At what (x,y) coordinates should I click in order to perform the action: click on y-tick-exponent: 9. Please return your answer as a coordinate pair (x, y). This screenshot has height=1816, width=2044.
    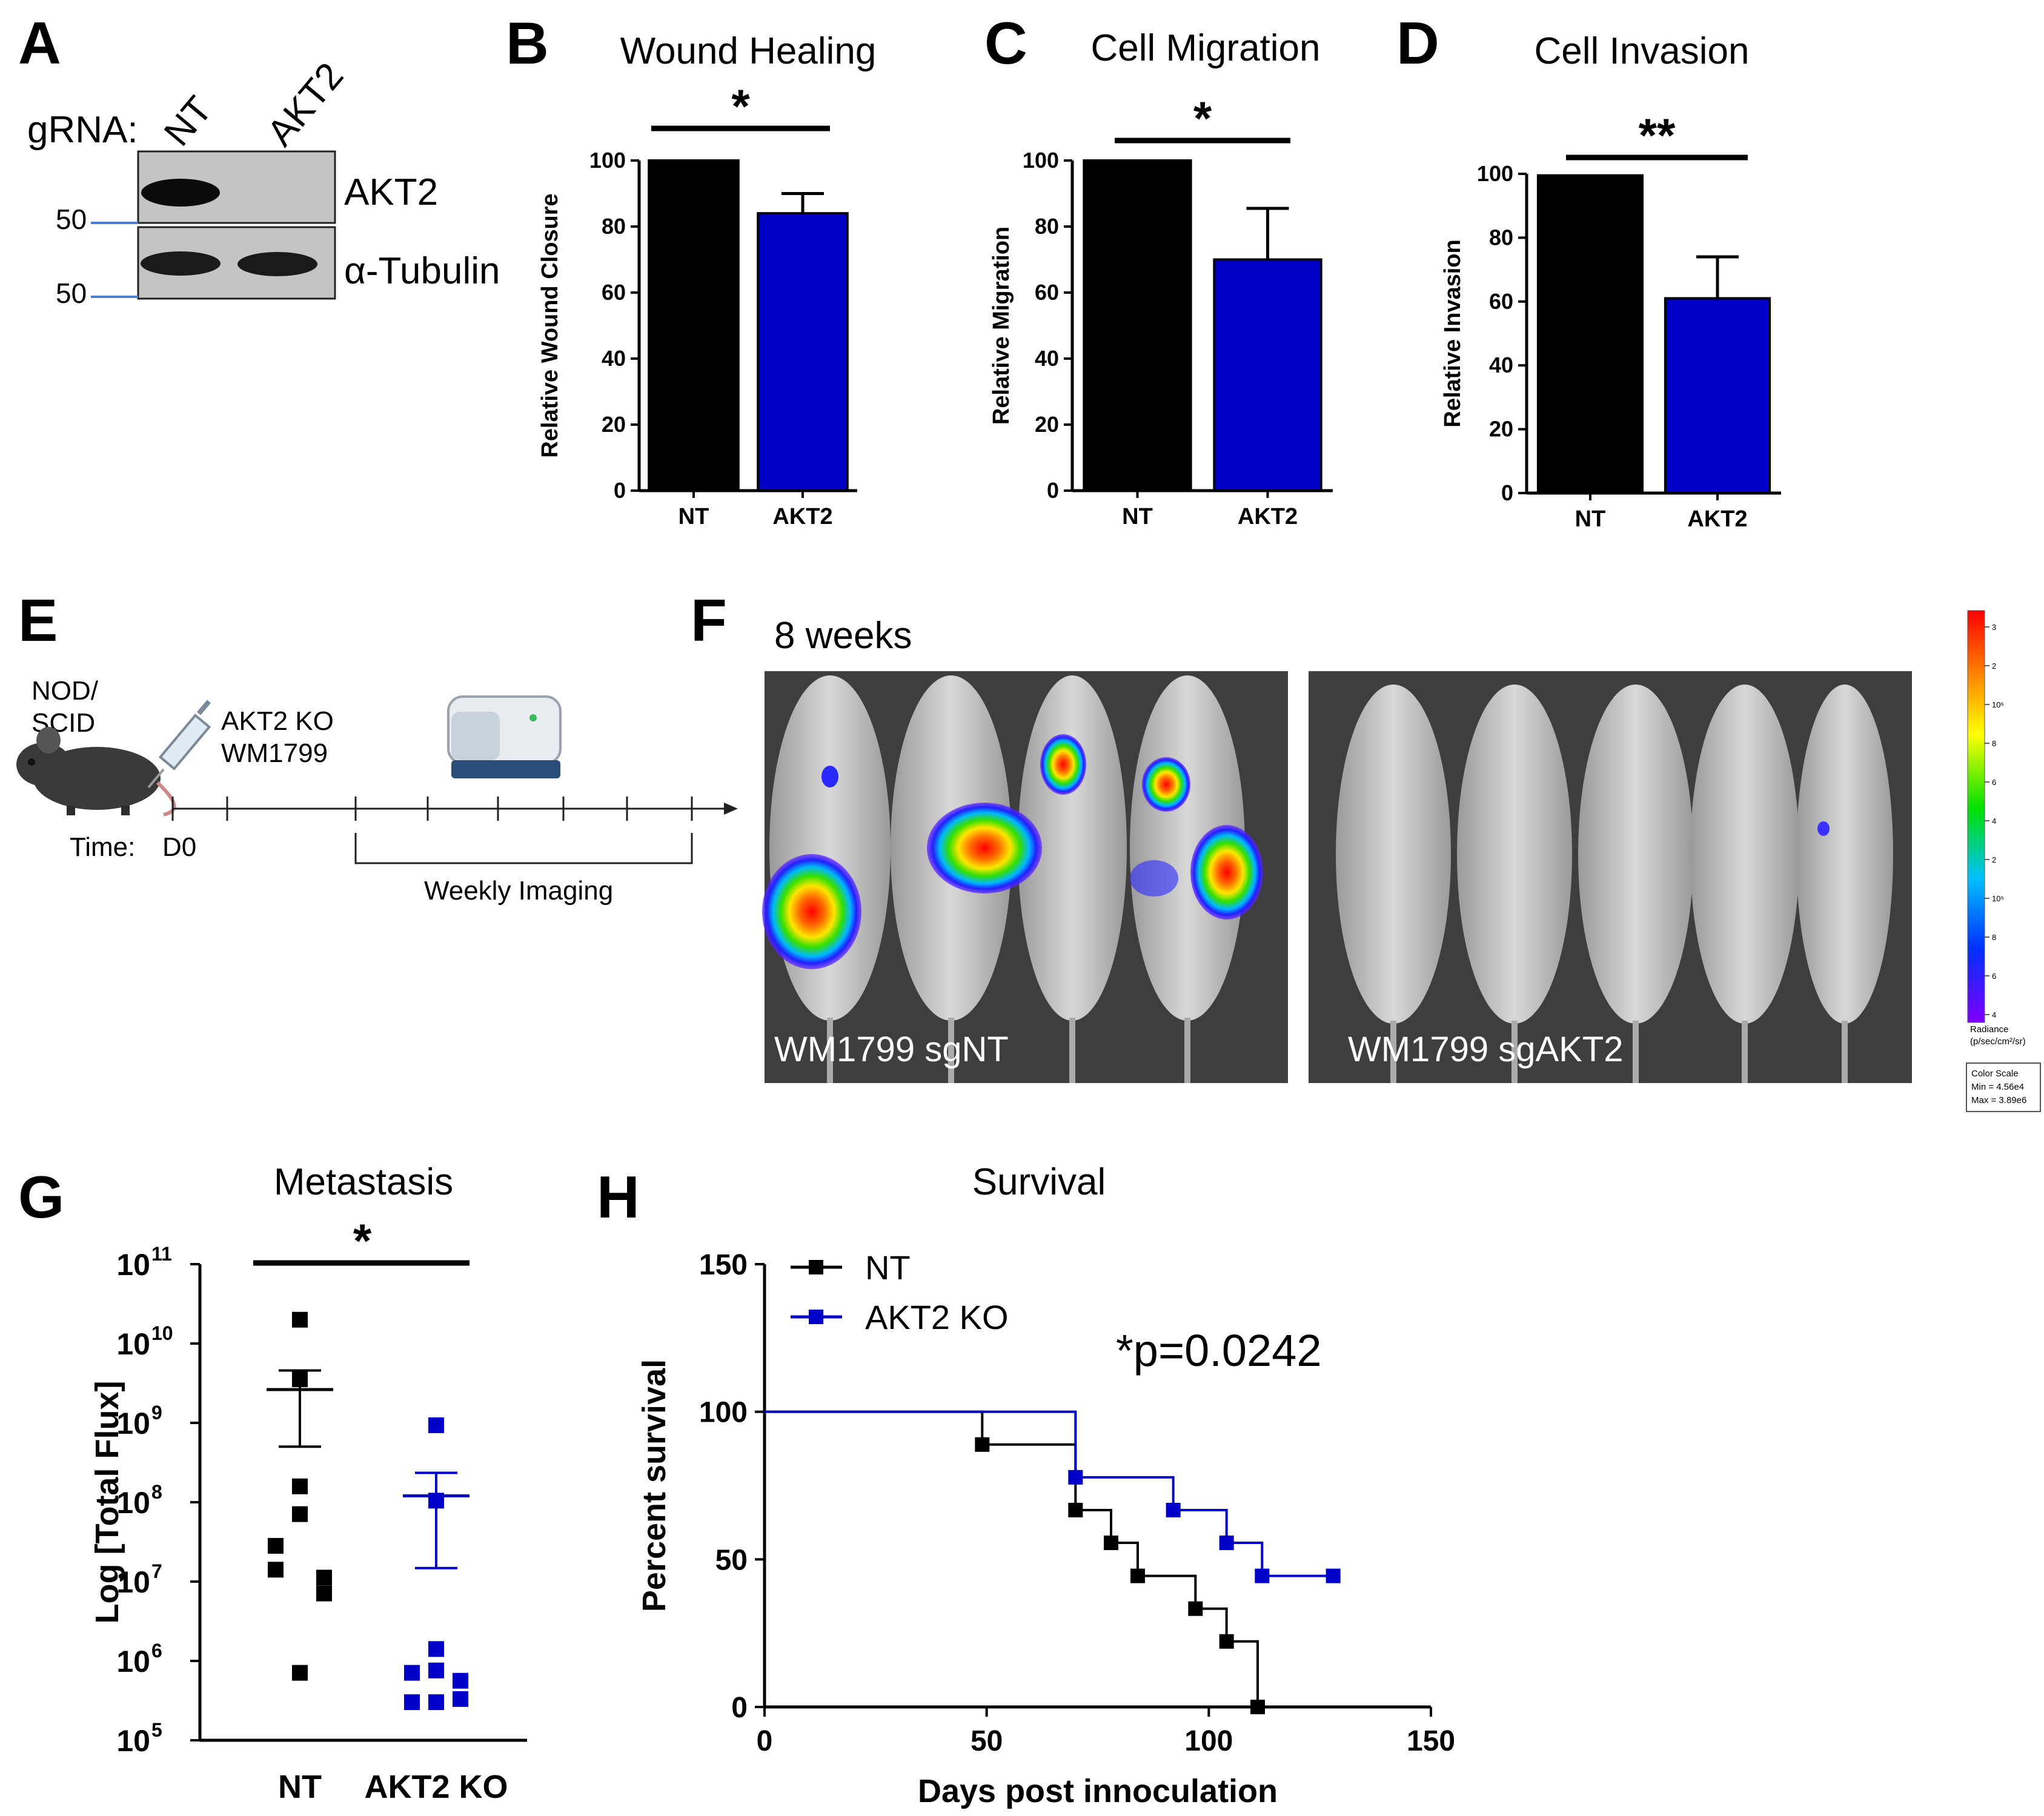
    Looking at the image, I should click on (156, 1413).